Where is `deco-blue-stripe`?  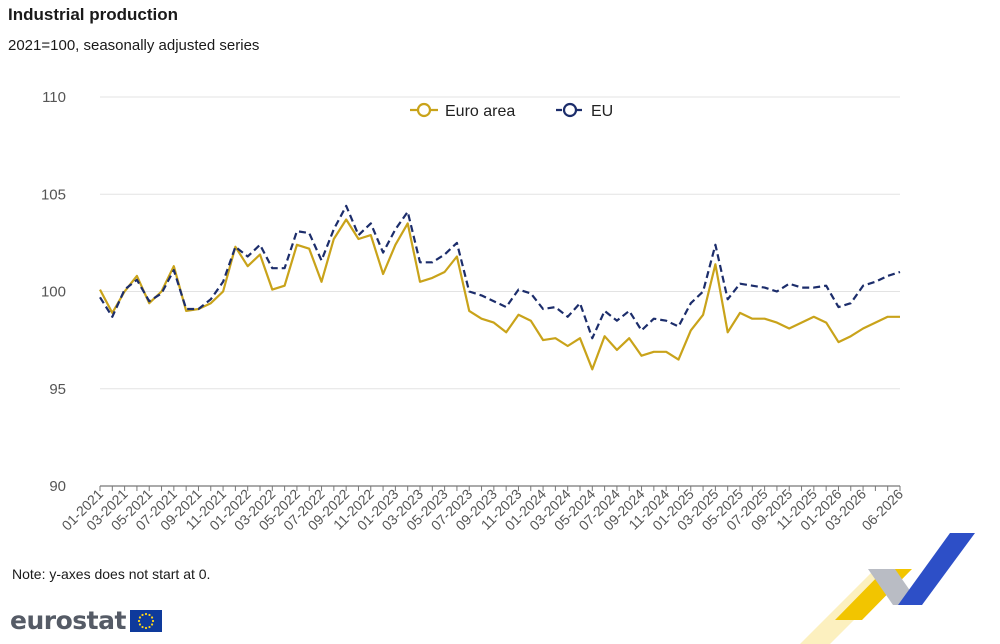 deco-blue-stripe is located at coordinates (936, 569).